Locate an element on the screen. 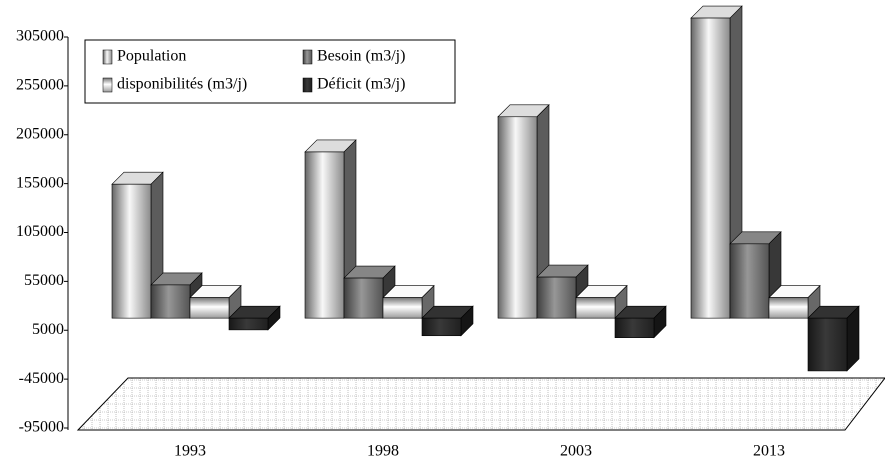 The image size is (885, 475). legend-label: Population is located at coordinates (151, 56).